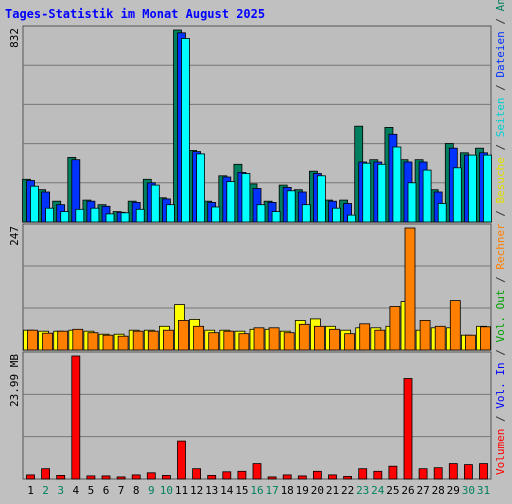  What do you see at coordinates (407, 490) in the screenshot?
I see `x-tick-label: 26` at bounding box center [407, 490].